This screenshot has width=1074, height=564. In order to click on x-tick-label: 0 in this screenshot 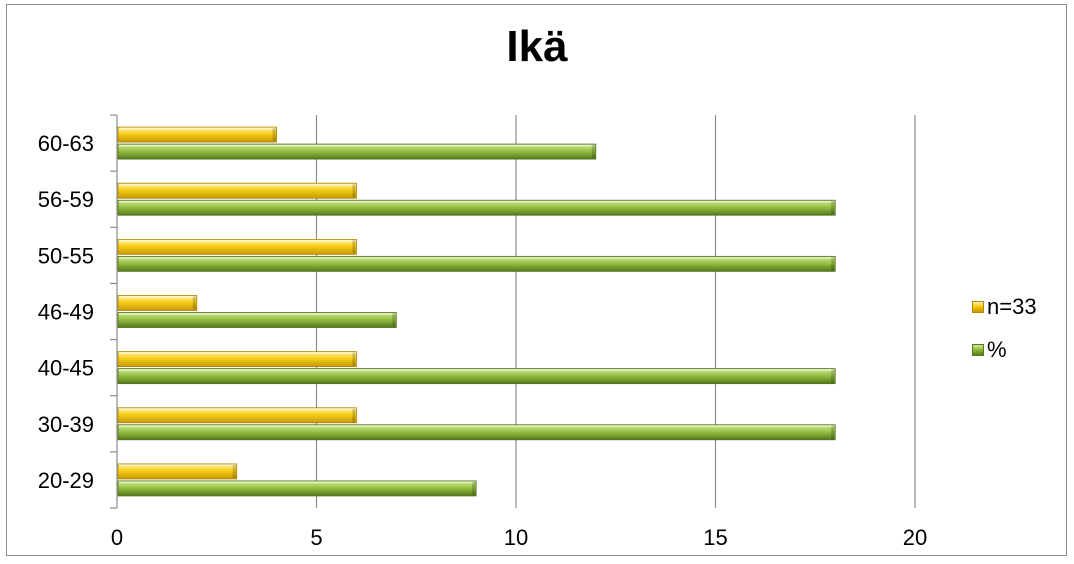, I will do `click(117, 537)`.